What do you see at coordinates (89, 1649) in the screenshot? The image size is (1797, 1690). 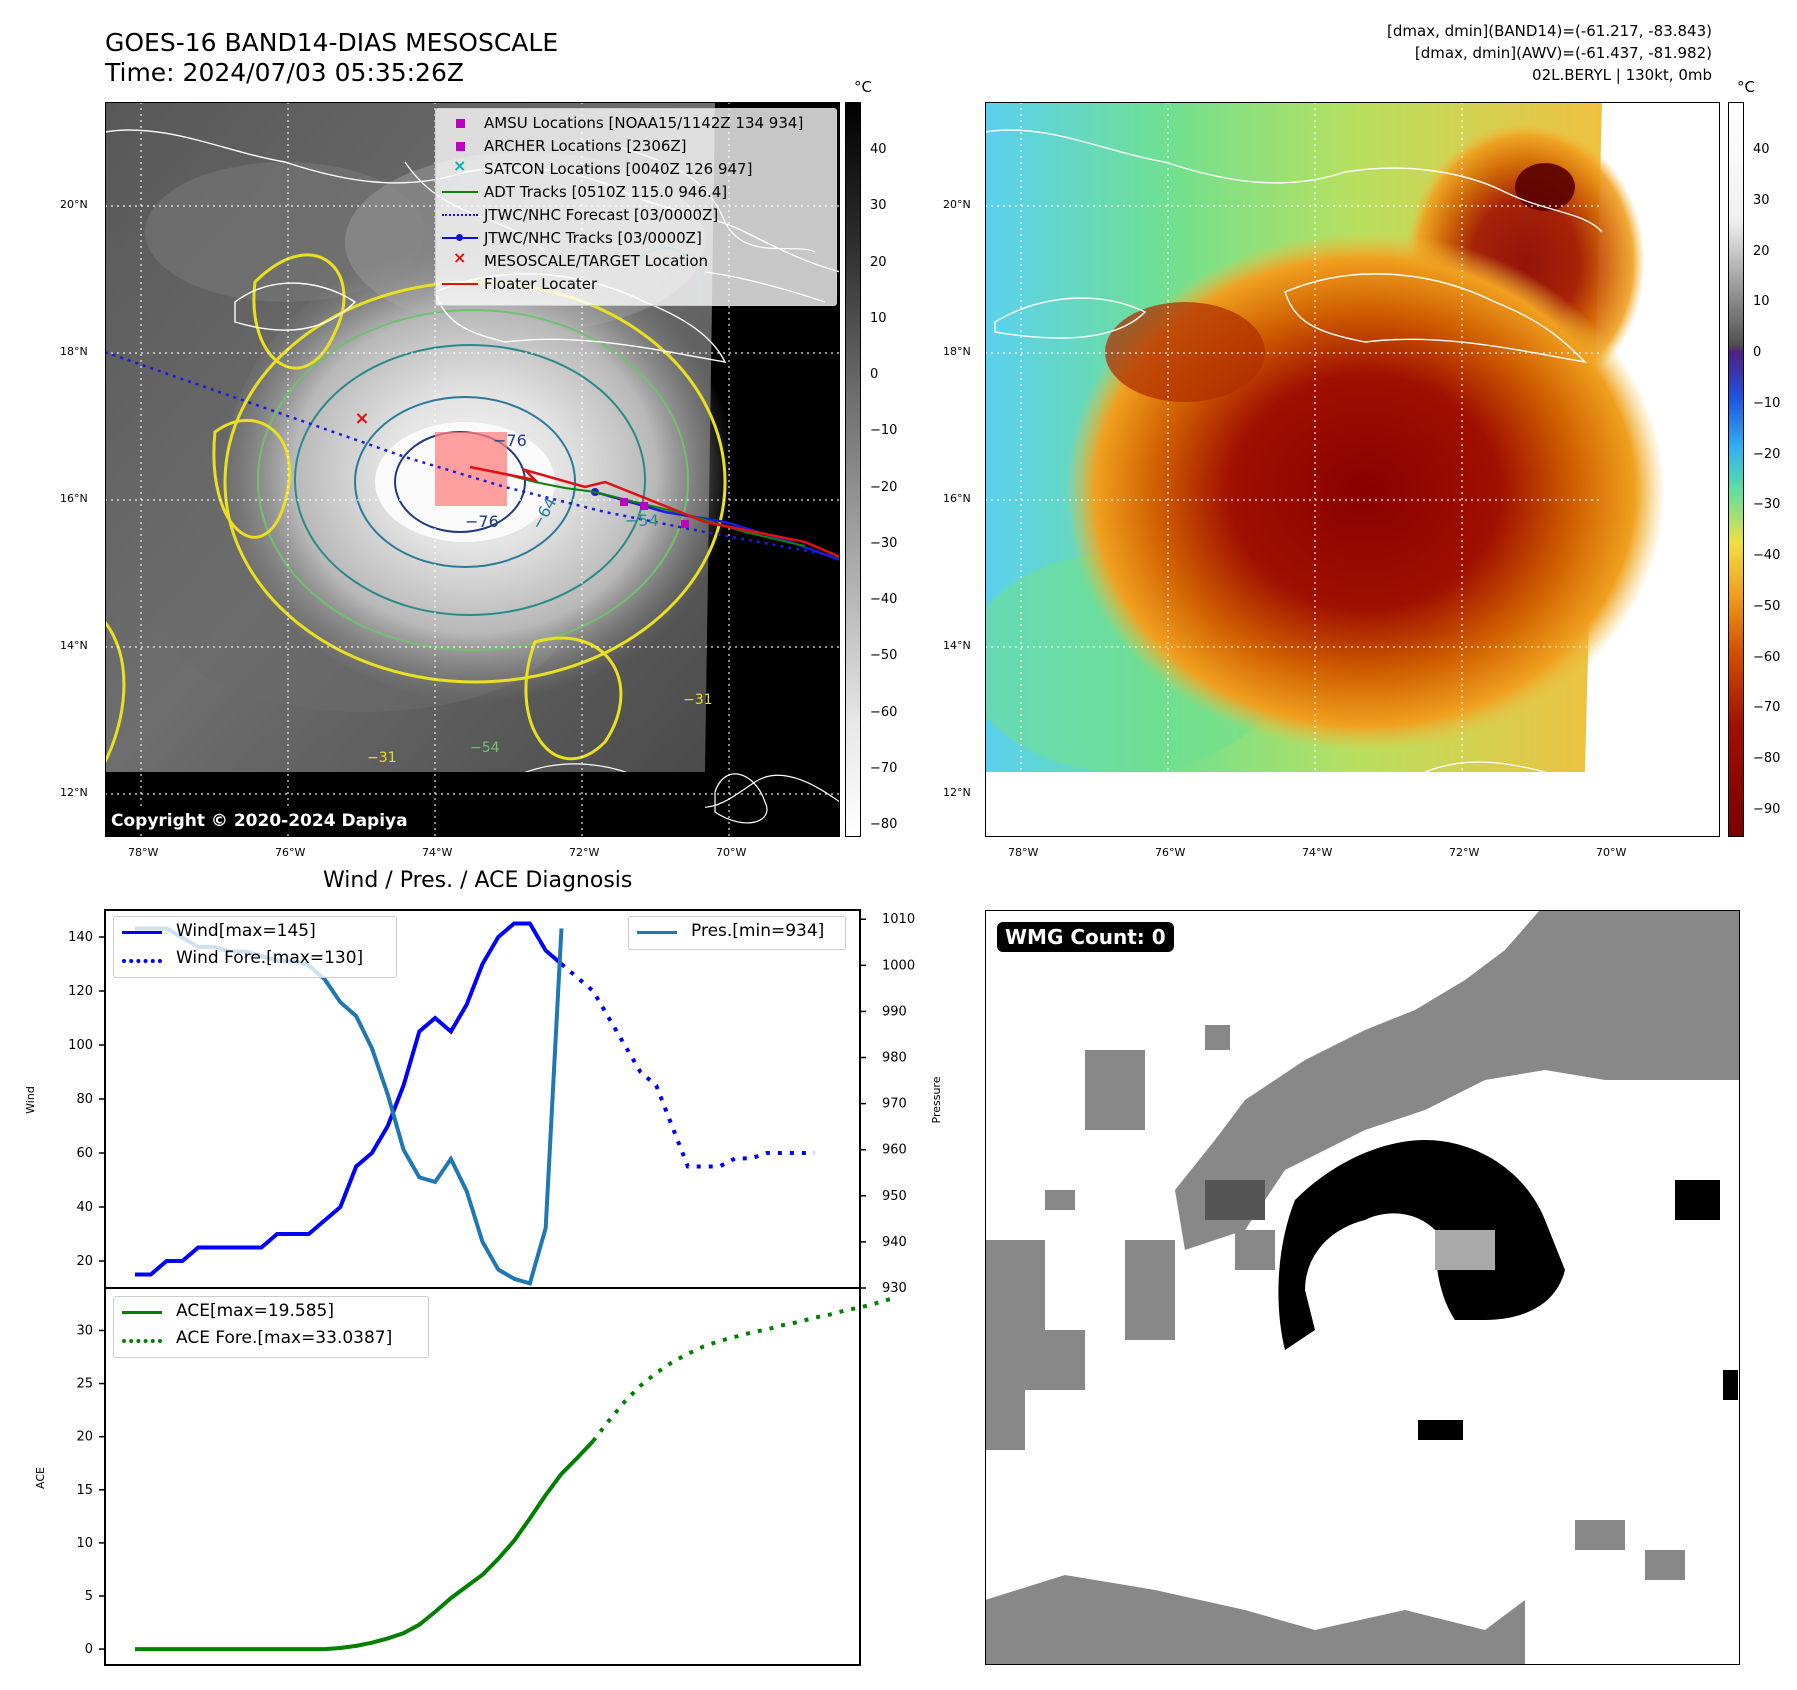 I see `ace-tick-label: 0` at bounding box center [89, 1649].